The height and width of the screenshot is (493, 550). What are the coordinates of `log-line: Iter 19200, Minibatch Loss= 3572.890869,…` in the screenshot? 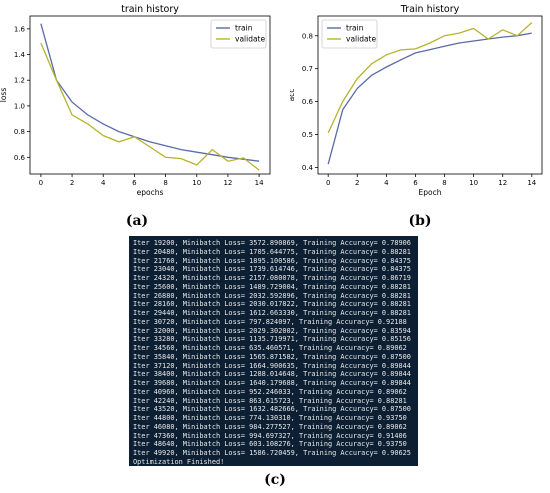 It's located at (272, 243).